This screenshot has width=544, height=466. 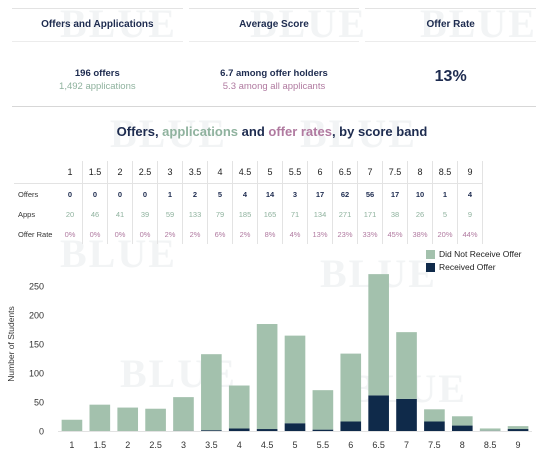 I want to click on cell-apps: 271, so click(x=345, y=214).